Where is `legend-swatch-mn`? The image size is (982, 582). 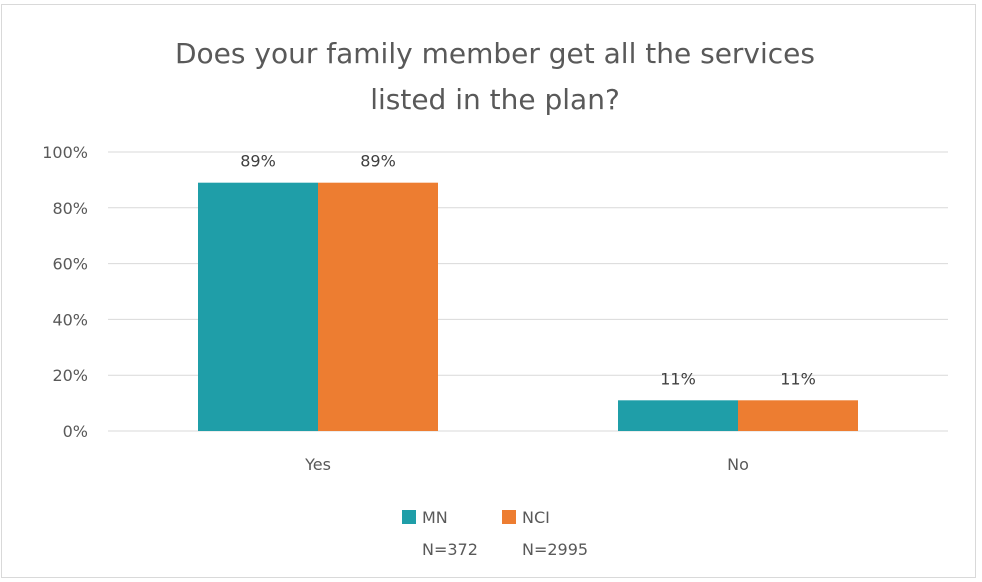
legend-swatch-mn is located at coordinates (409, 517).